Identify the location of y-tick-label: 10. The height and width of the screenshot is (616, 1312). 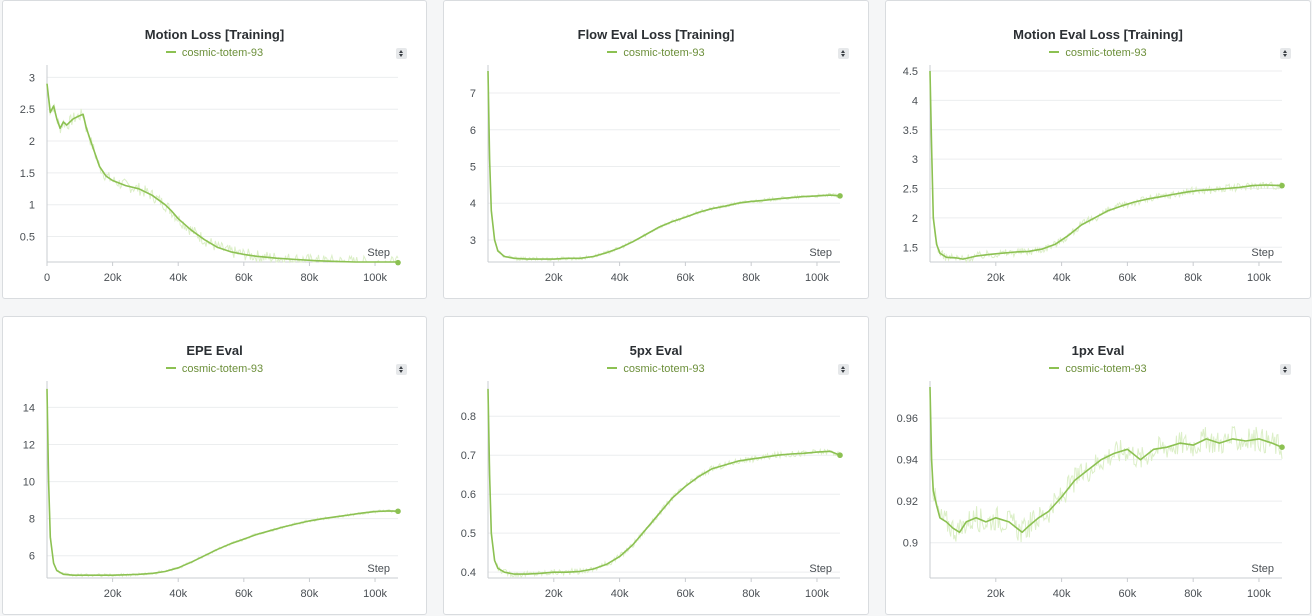
(29, 483).